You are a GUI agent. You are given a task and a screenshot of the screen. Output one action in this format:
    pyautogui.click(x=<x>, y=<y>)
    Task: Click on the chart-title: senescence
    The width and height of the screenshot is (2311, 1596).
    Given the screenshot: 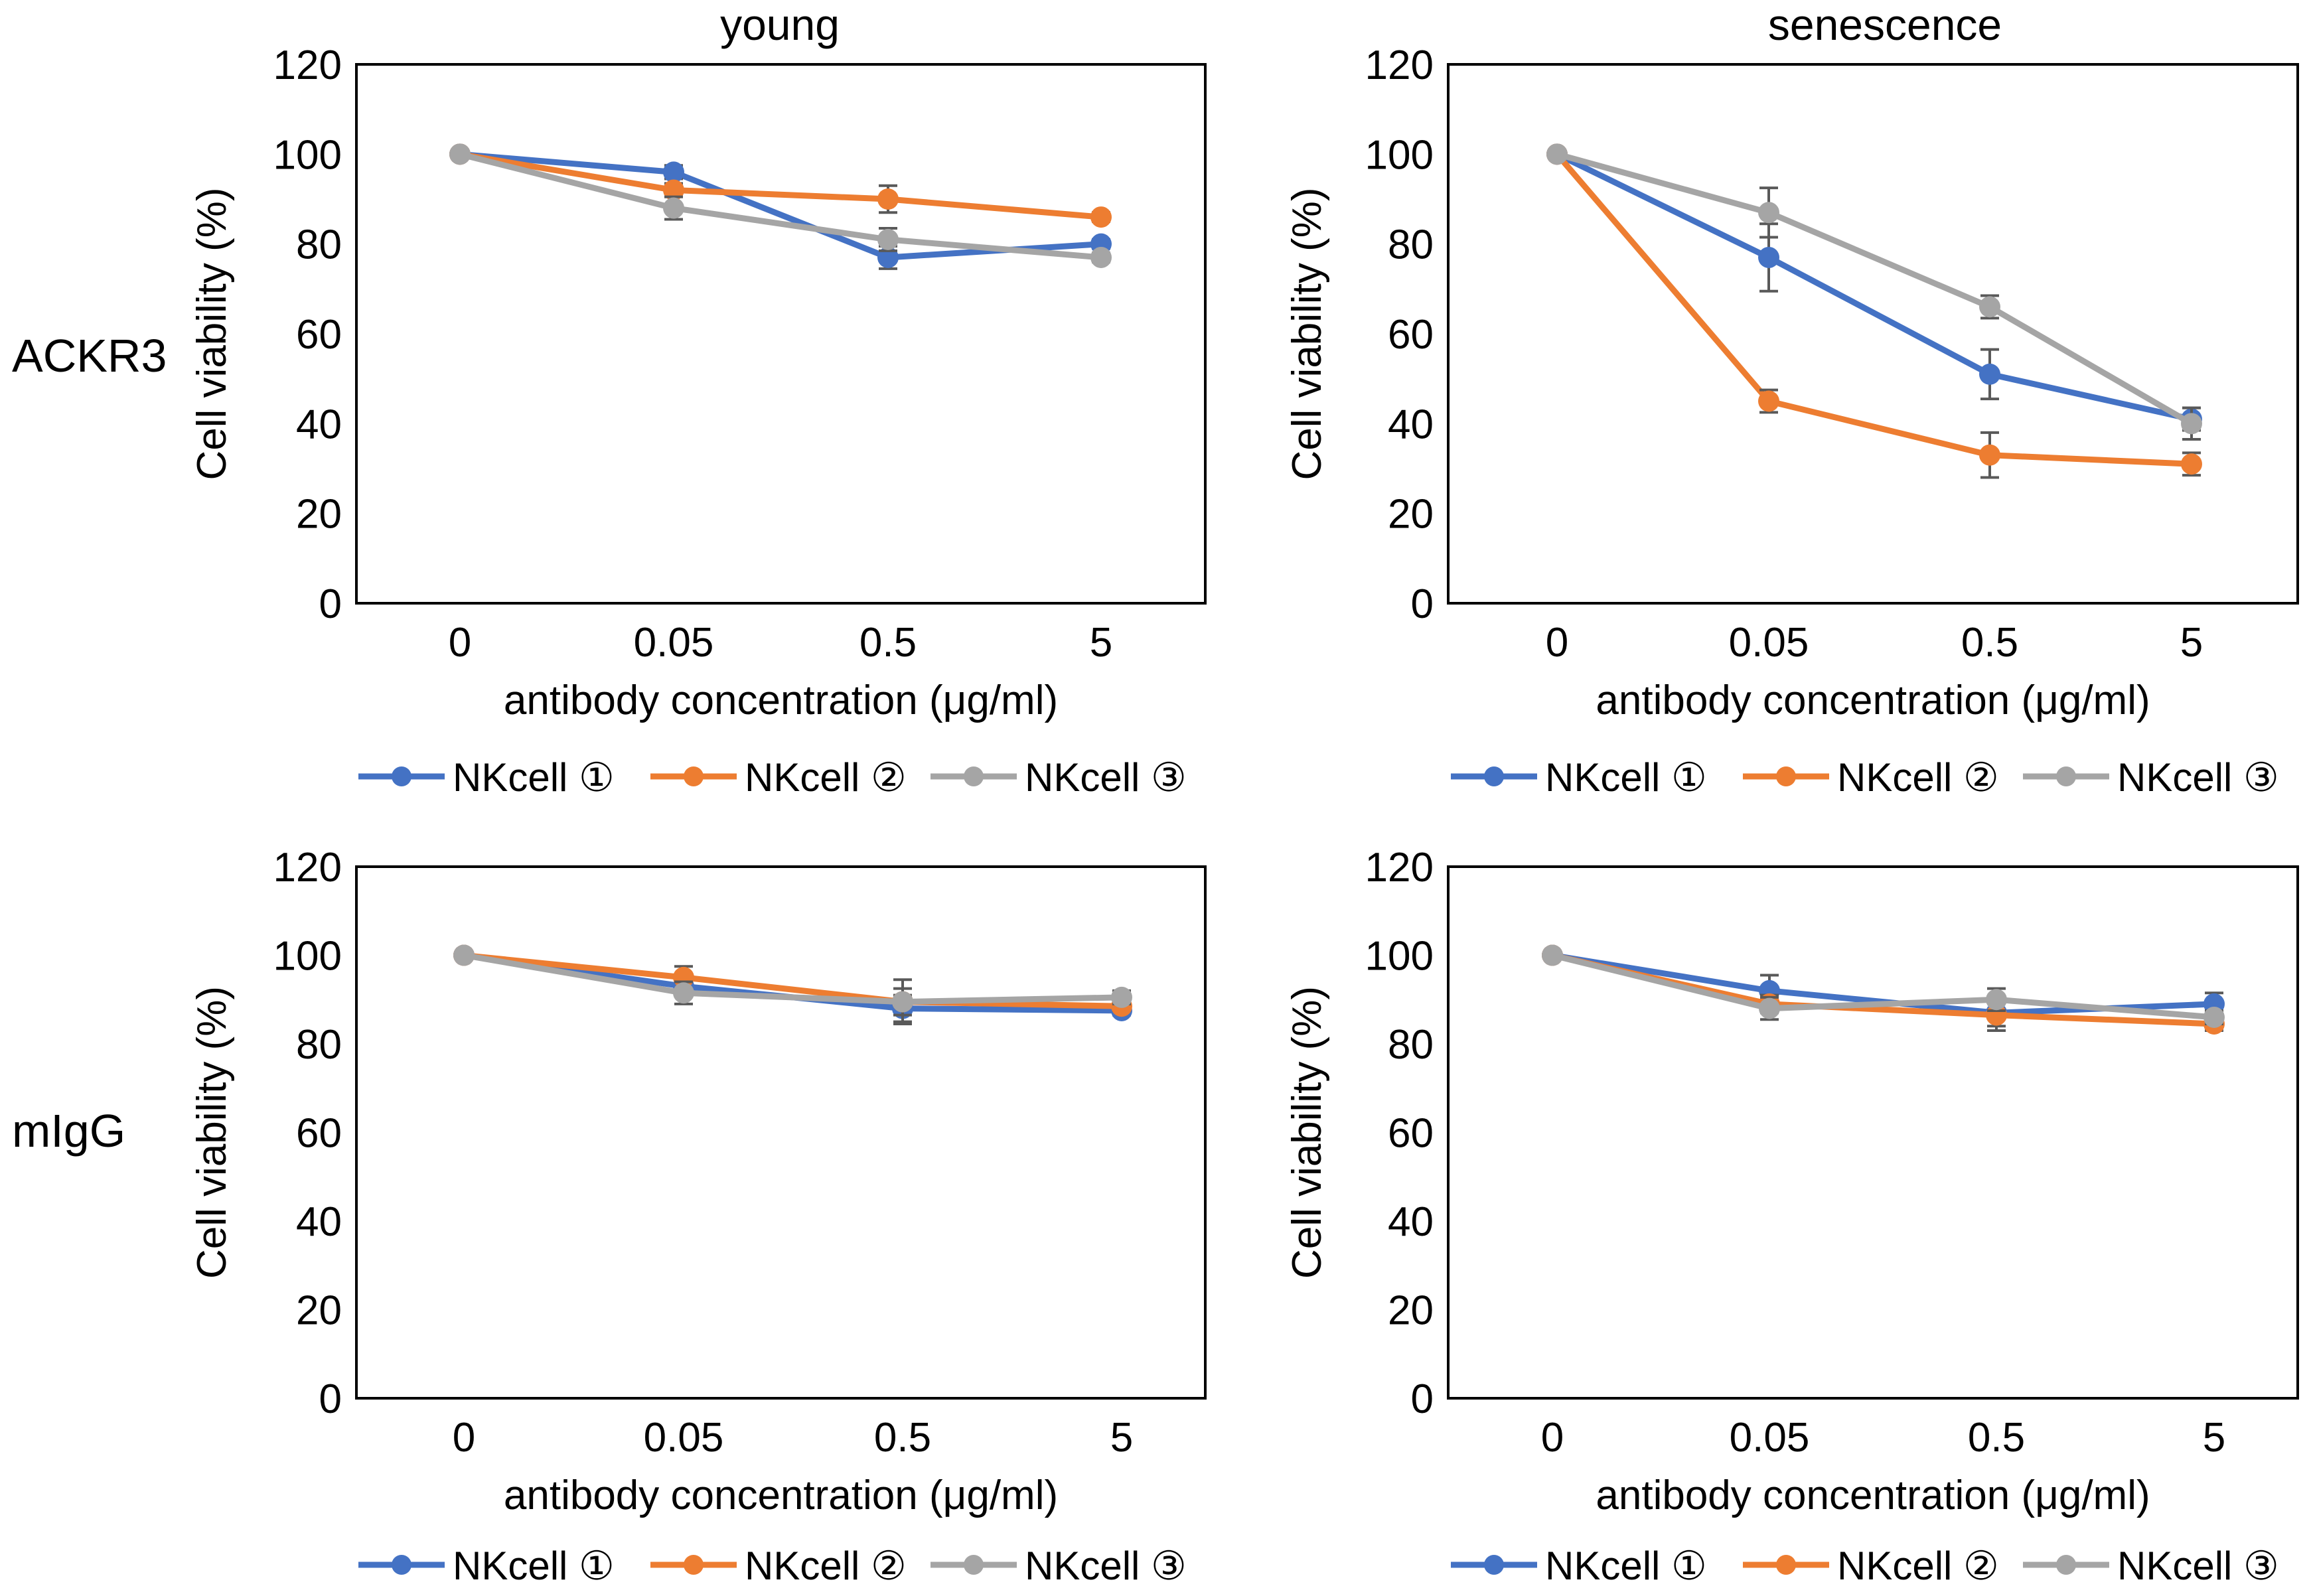 What is the action you would take?
    pyautogui.click(x=1885, y=25)
    